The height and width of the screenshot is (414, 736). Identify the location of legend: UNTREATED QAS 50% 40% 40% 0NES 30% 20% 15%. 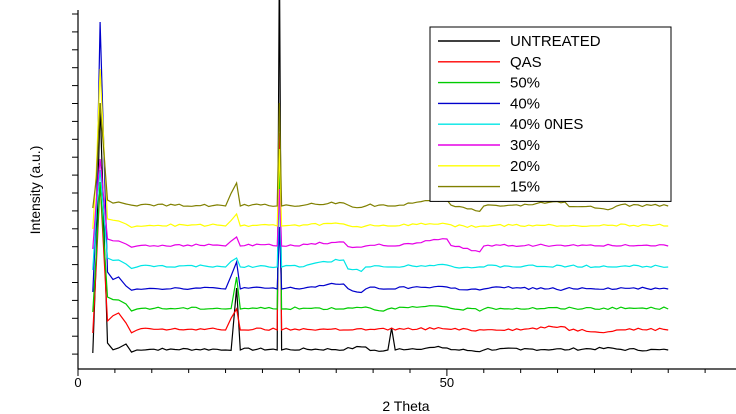
(550, 114).